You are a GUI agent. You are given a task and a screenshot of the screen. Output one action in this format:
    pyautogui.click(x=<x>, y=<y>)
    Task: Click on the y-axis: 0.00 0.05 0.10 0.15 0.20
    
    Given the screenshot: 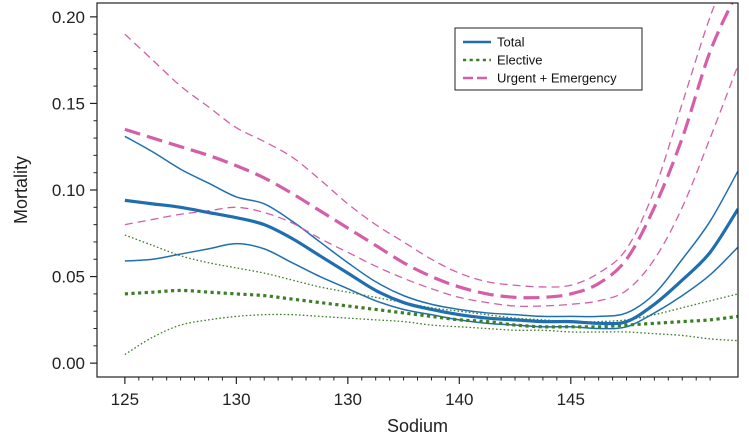 What is the action you would take?
    pyautogui.click(x=74, y=190)
    